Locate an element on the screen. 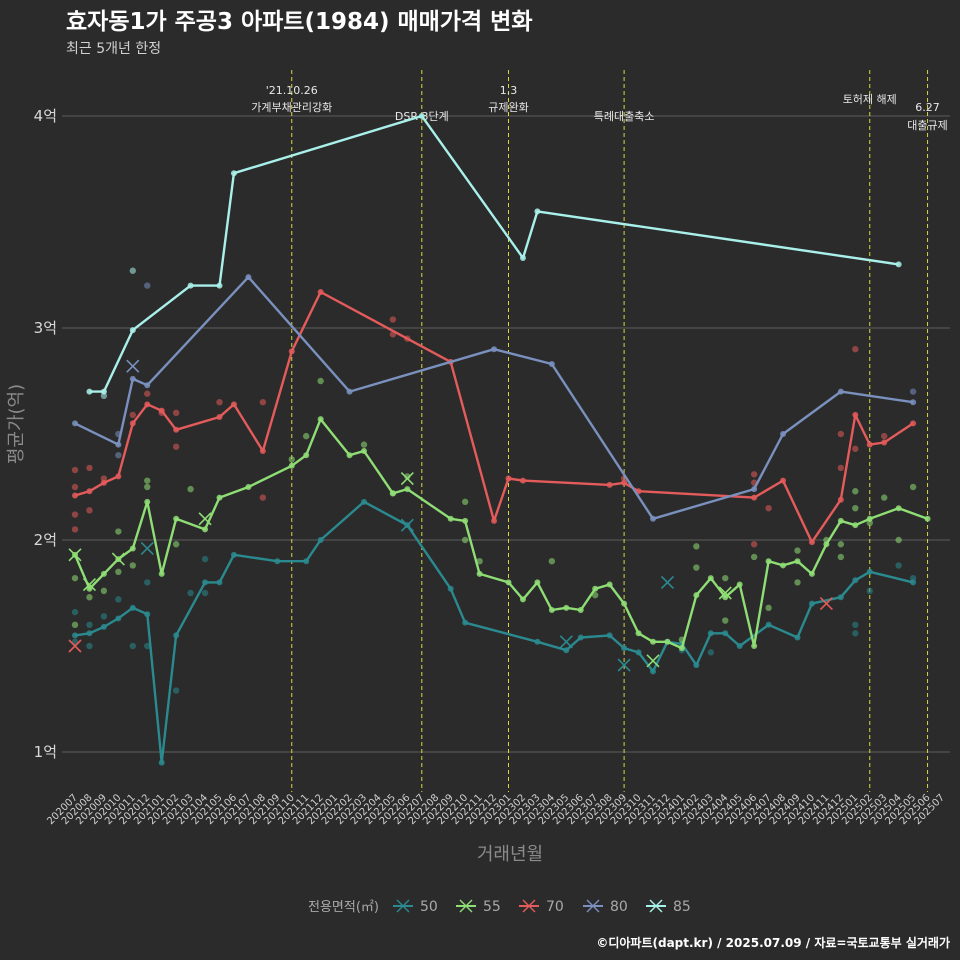  event-label: 1.3 is located at coordinates (509, 90).